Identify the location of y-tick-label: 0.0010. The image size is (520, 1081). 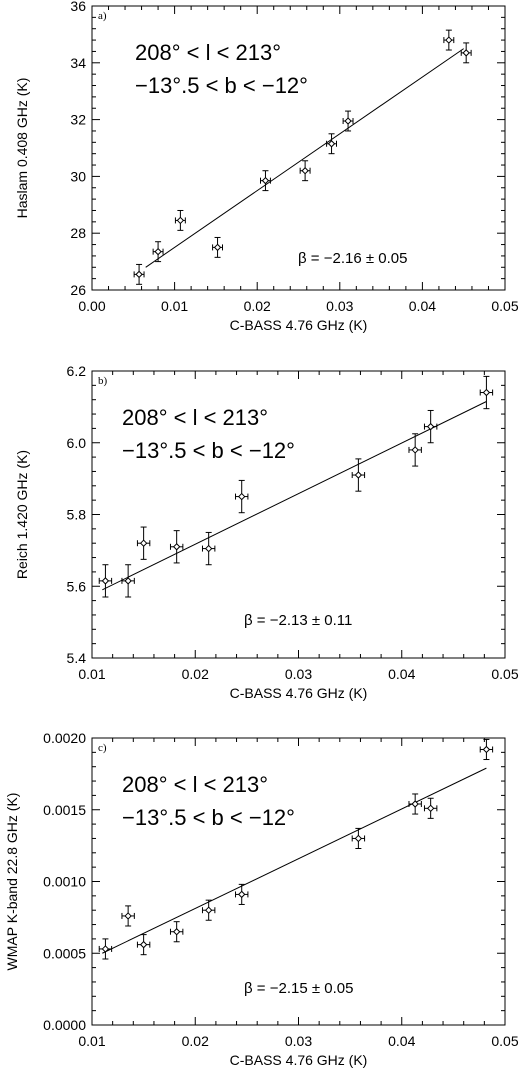
(64, 882).